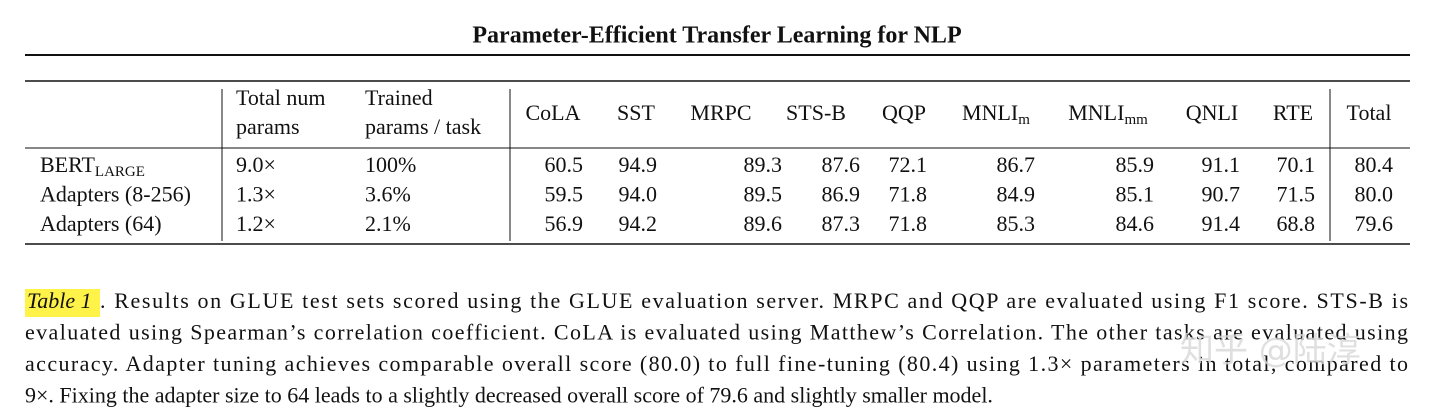 The width and height of the screenshot is (1440, 418). Describe the element at coordinates (763, 194) in the screenshot. I see `cell: 89.5` at that location.